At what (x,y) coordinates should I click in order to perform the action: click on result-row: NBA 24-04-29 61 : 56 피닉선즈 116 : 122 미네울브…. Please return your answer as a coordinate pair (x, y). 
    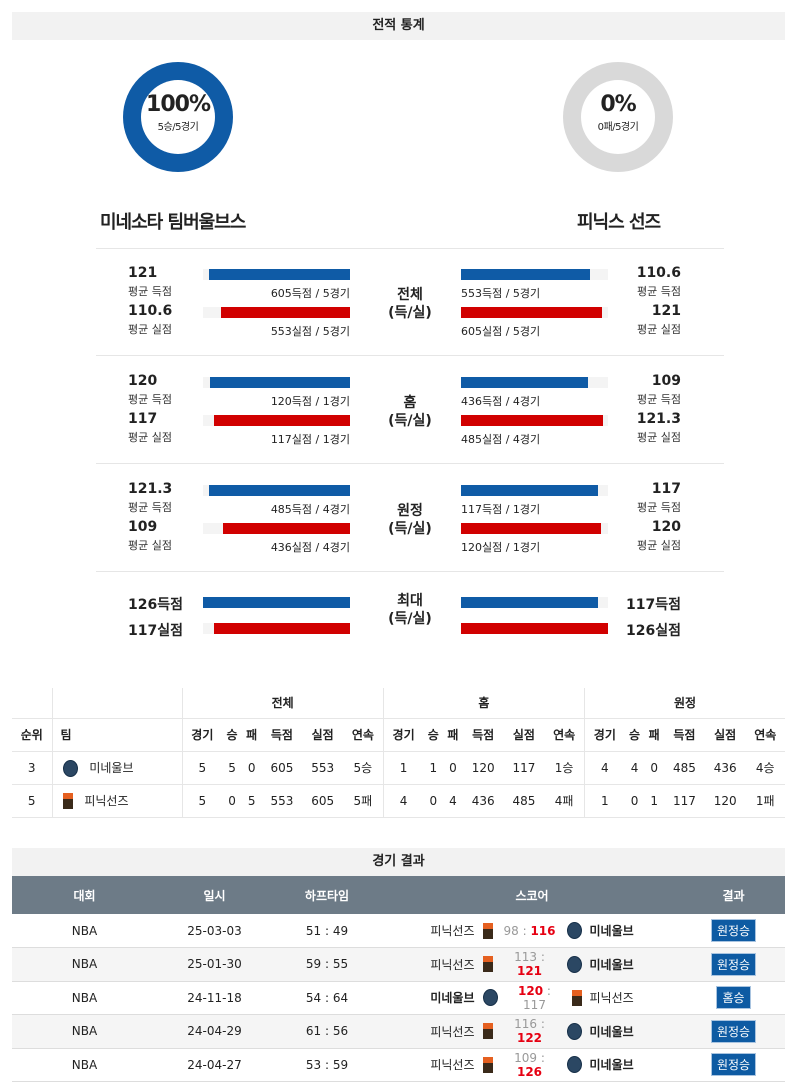
    Looking at the image, I should click on (398, 1031).